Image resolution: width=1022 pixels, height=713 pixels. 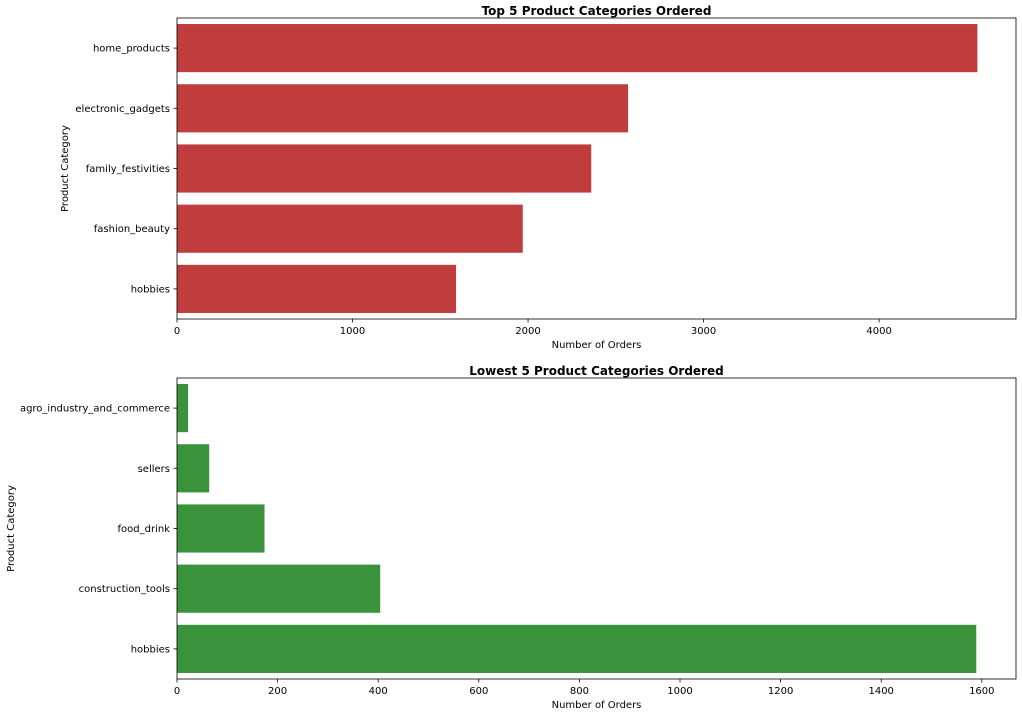 I want to click on lowest-xtick-label-4: 800, so click(x=579, y=691).